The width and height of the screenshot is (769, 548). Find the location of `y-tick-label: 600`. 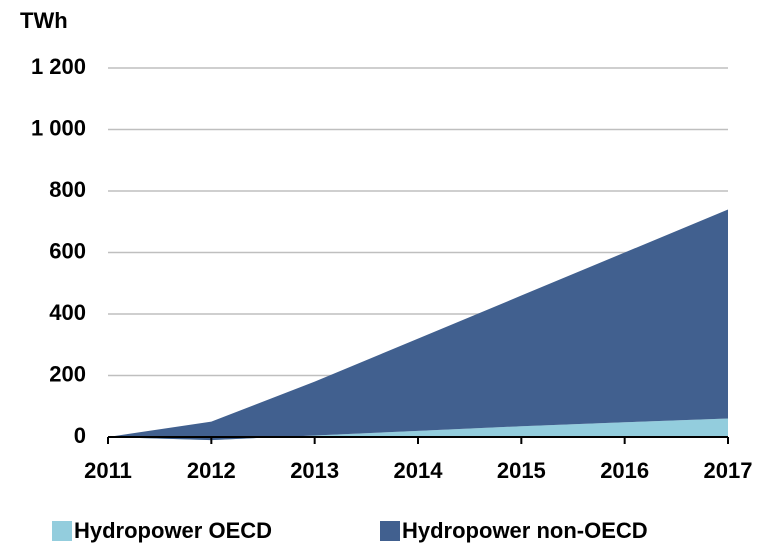

y-tick-label: 600 is located at coordinates (67, 250).